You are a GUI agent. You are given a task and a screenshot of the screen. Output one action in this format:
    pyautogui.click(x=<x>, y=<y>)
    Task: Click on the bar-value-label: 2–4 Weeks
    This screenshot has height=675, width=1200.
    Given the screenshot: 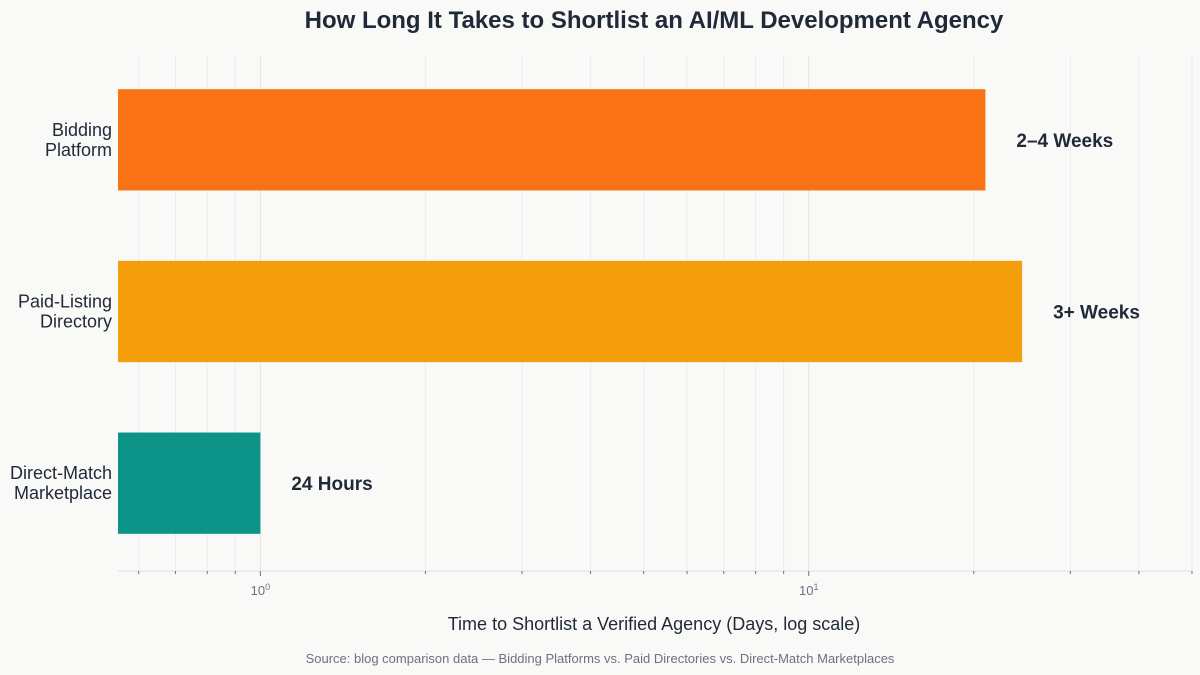 What is the action you would take?
    pyautogui.click(x=1064, y=141)
    